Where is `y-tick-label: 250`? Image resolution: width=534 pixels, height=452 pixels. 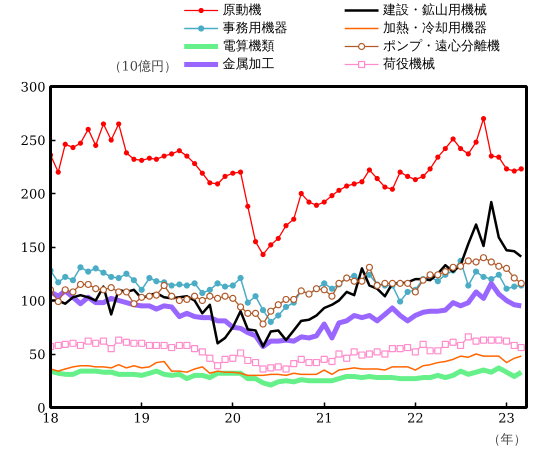
y-tick-label: 250 is located at coordinates (33, 141).